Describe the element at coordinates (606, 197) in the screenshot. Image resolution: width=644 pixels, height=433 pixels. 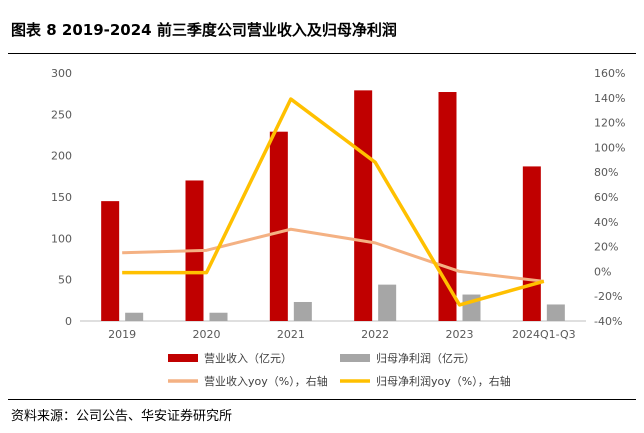
I see `right-tick-label: 60%` at that location.